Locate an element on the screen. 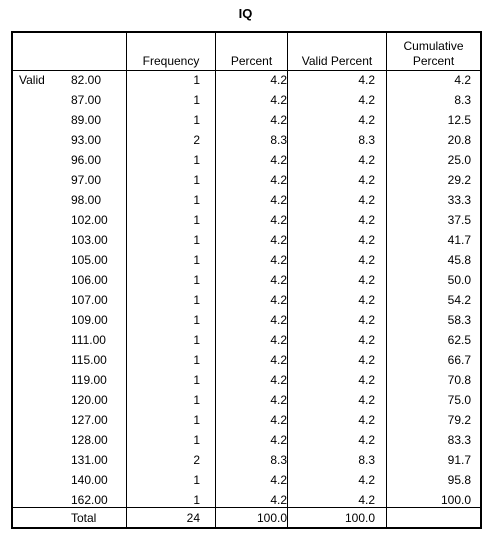 The image size is (491, 538). iq-value: 82.00 is located at coordinates (86, 80).